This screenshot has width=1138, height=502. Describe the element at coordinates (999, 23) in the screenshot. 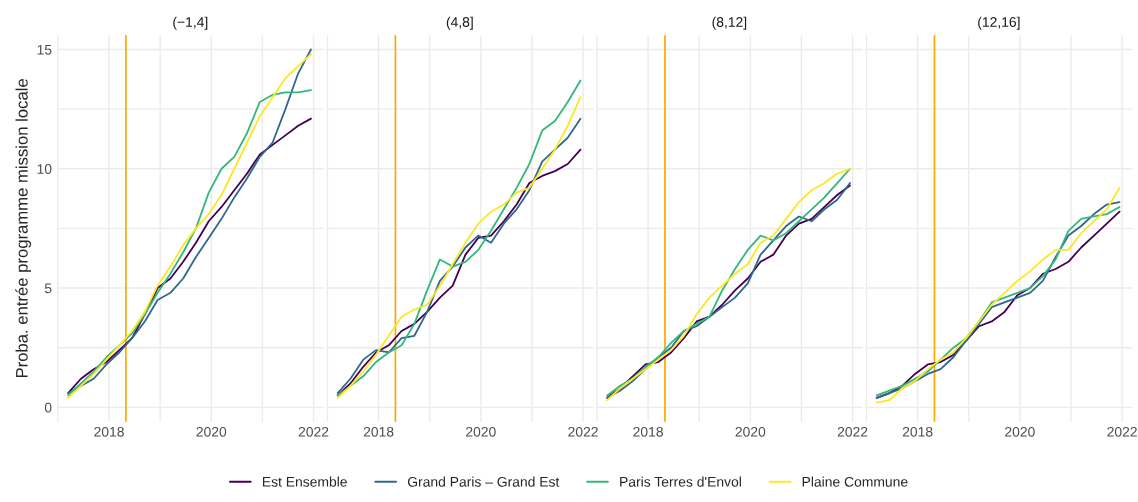

I see `chart-title: (12,16]` at that location.